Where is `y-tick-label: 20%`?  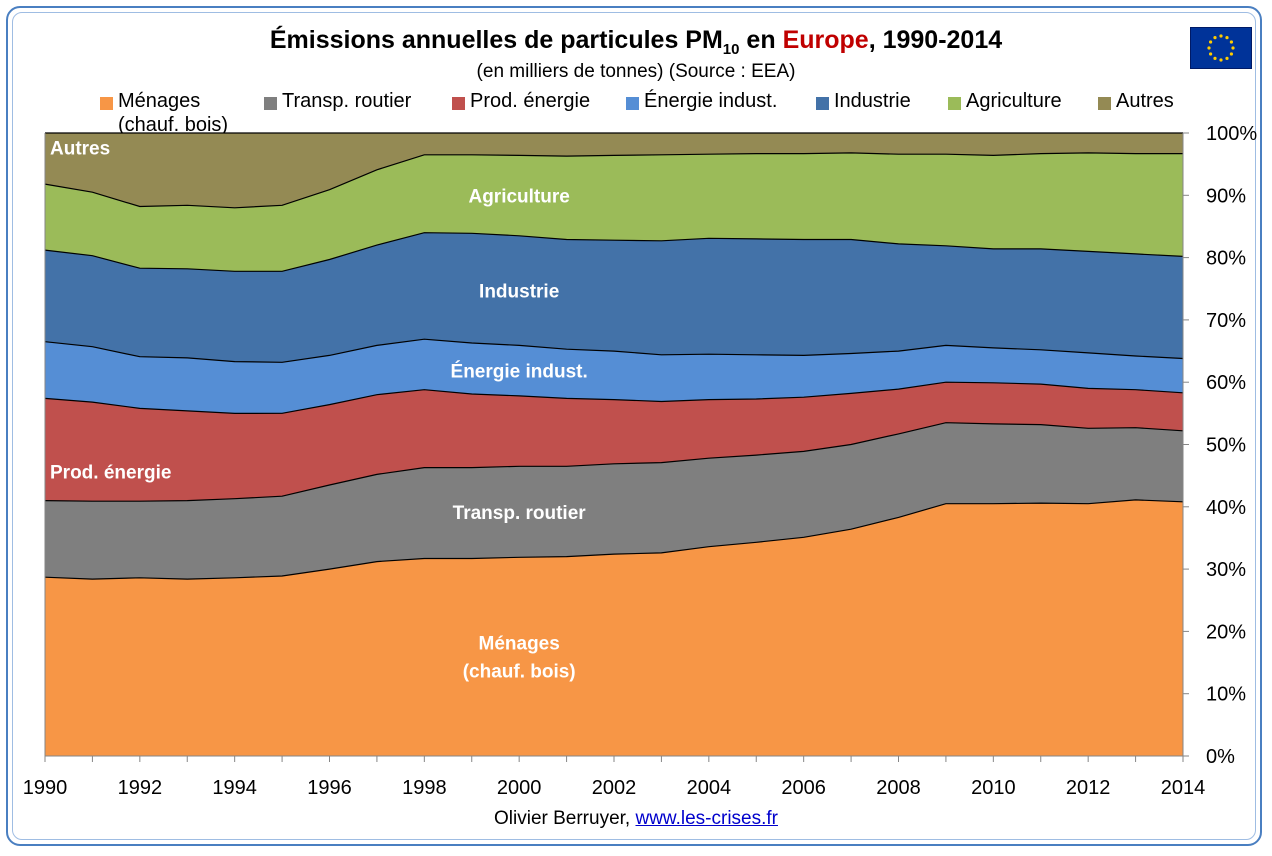 y-tick-label: 20% is located at coordinates (1226, 632).